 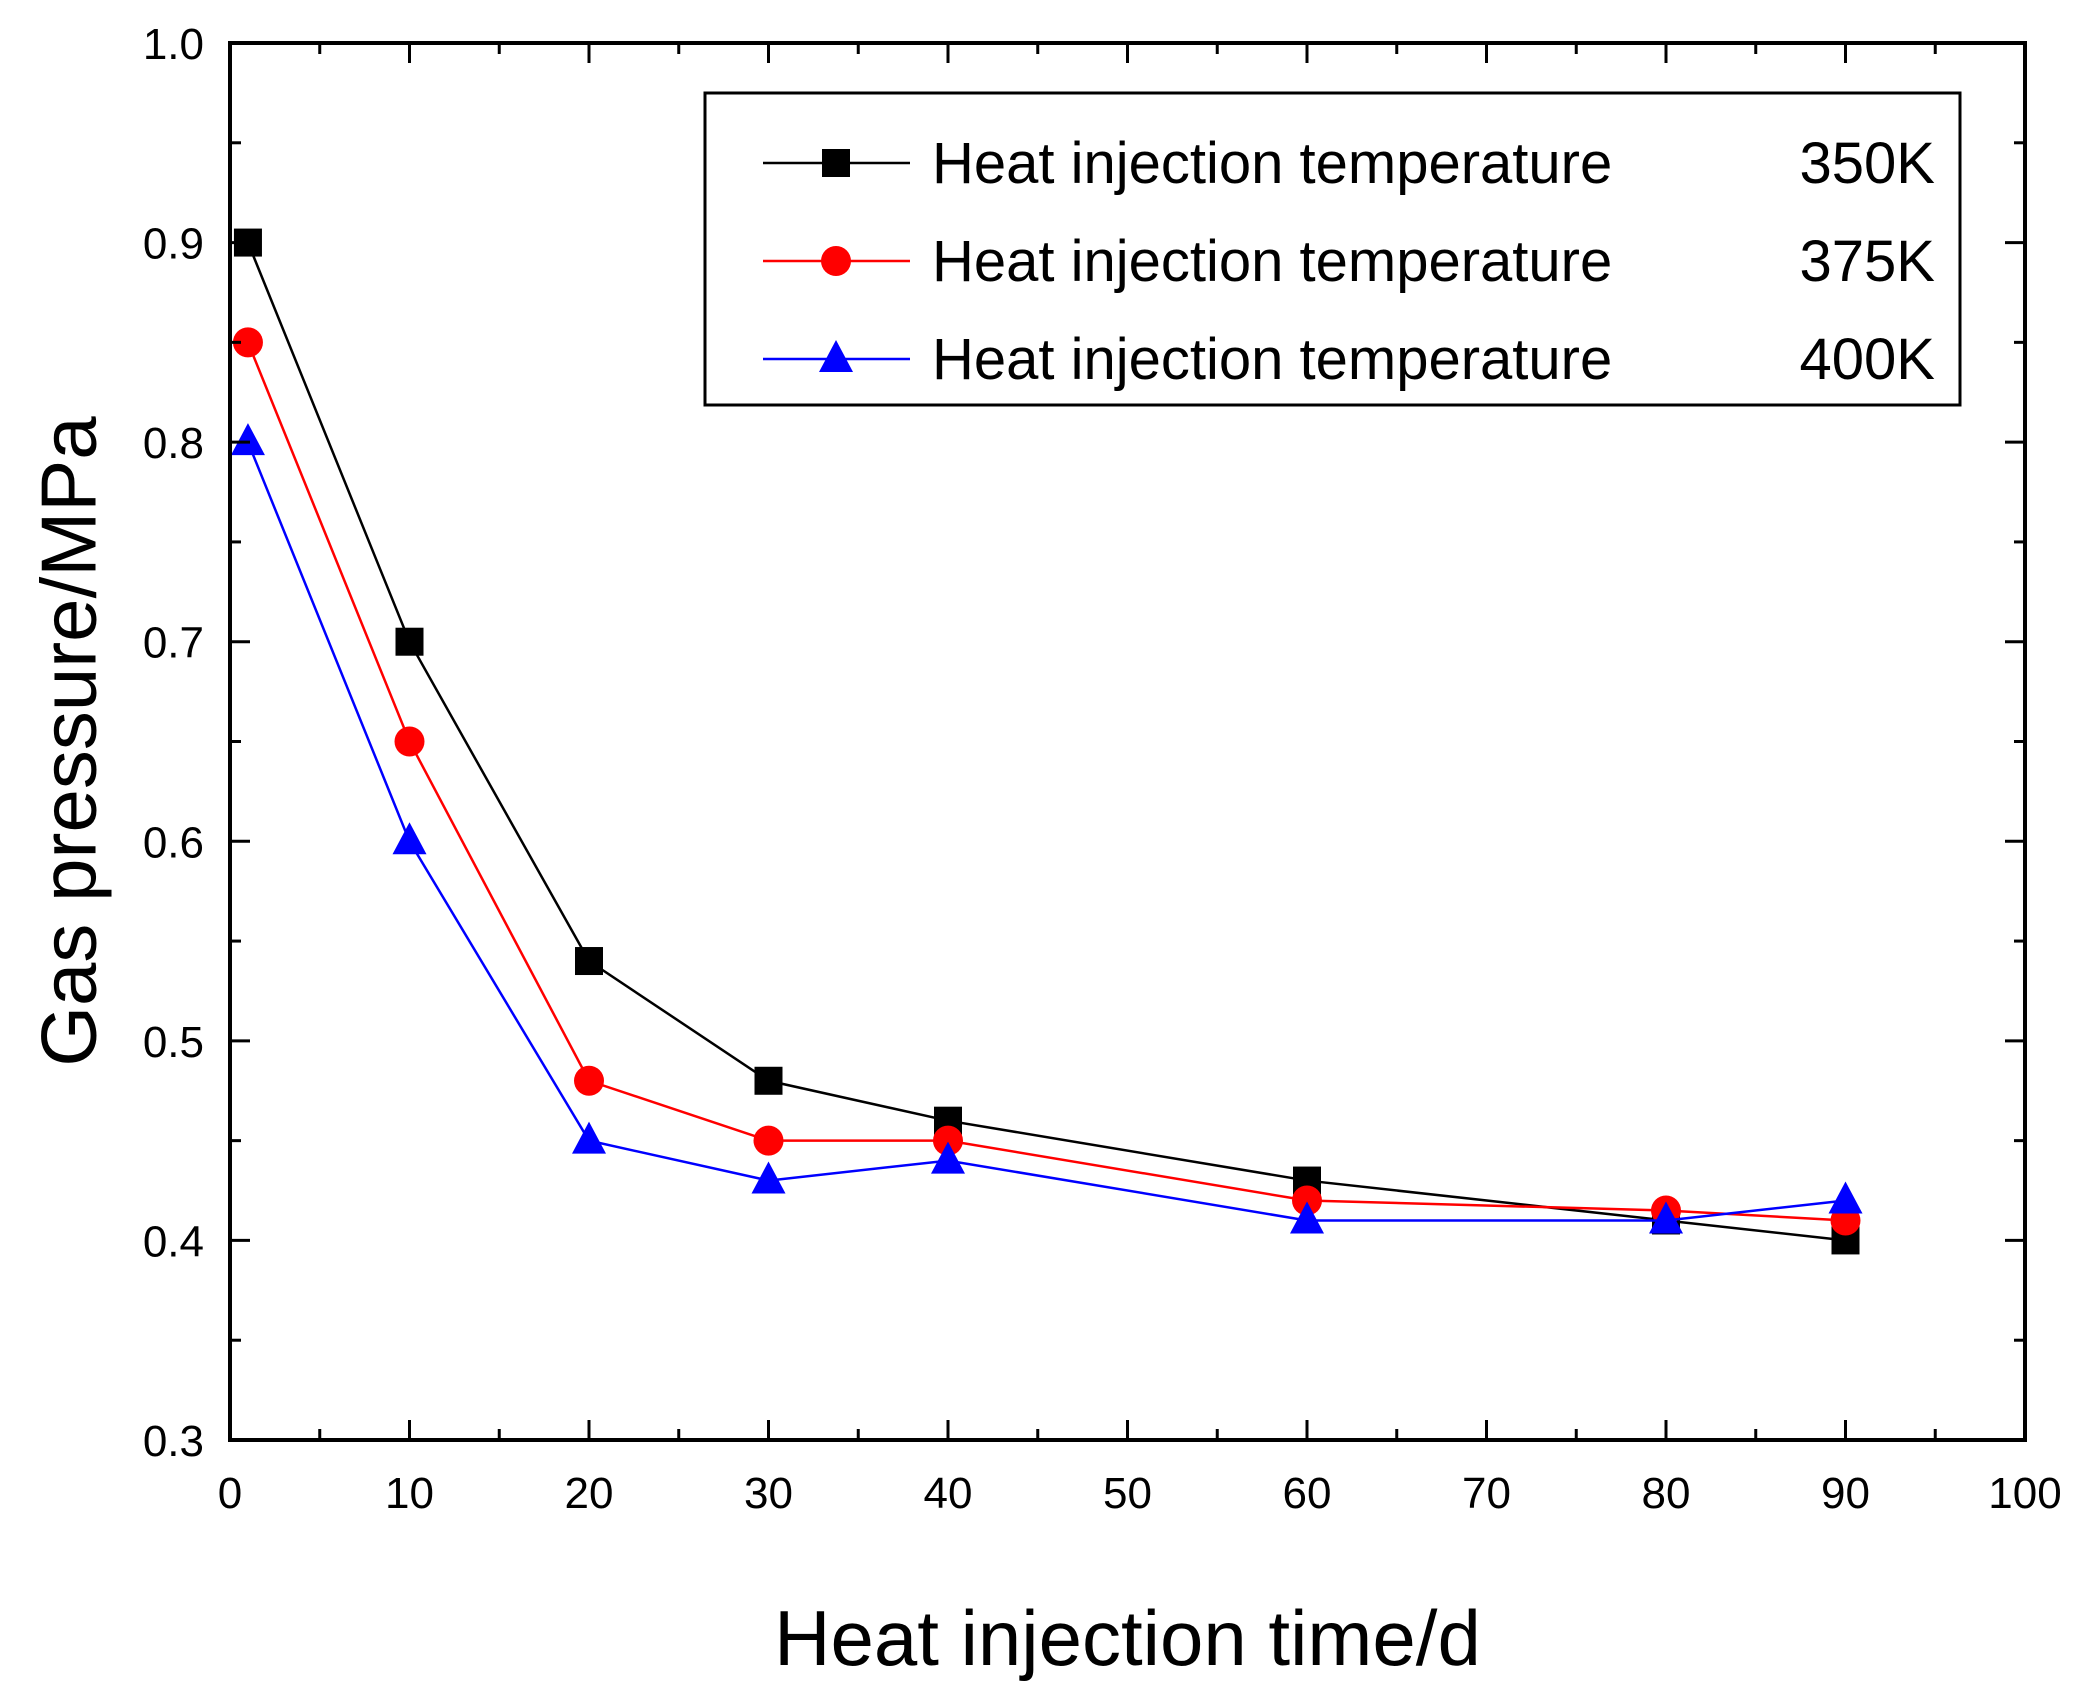 What do you see at coordinates (69, 741) in the screenshot?
I see `y-axis-title: Gas pressure/MPa` at bounding box center [69, 741].